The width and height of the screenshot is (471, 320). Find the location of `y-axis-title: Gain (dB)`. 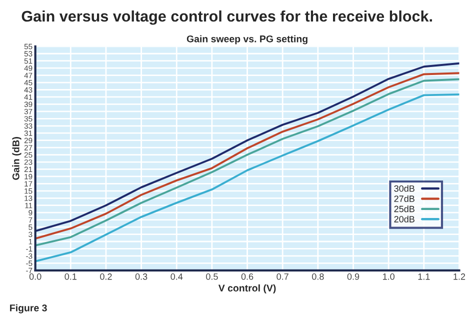

y-axis-title: Gain (dB) is located at coordinates (17, 158).